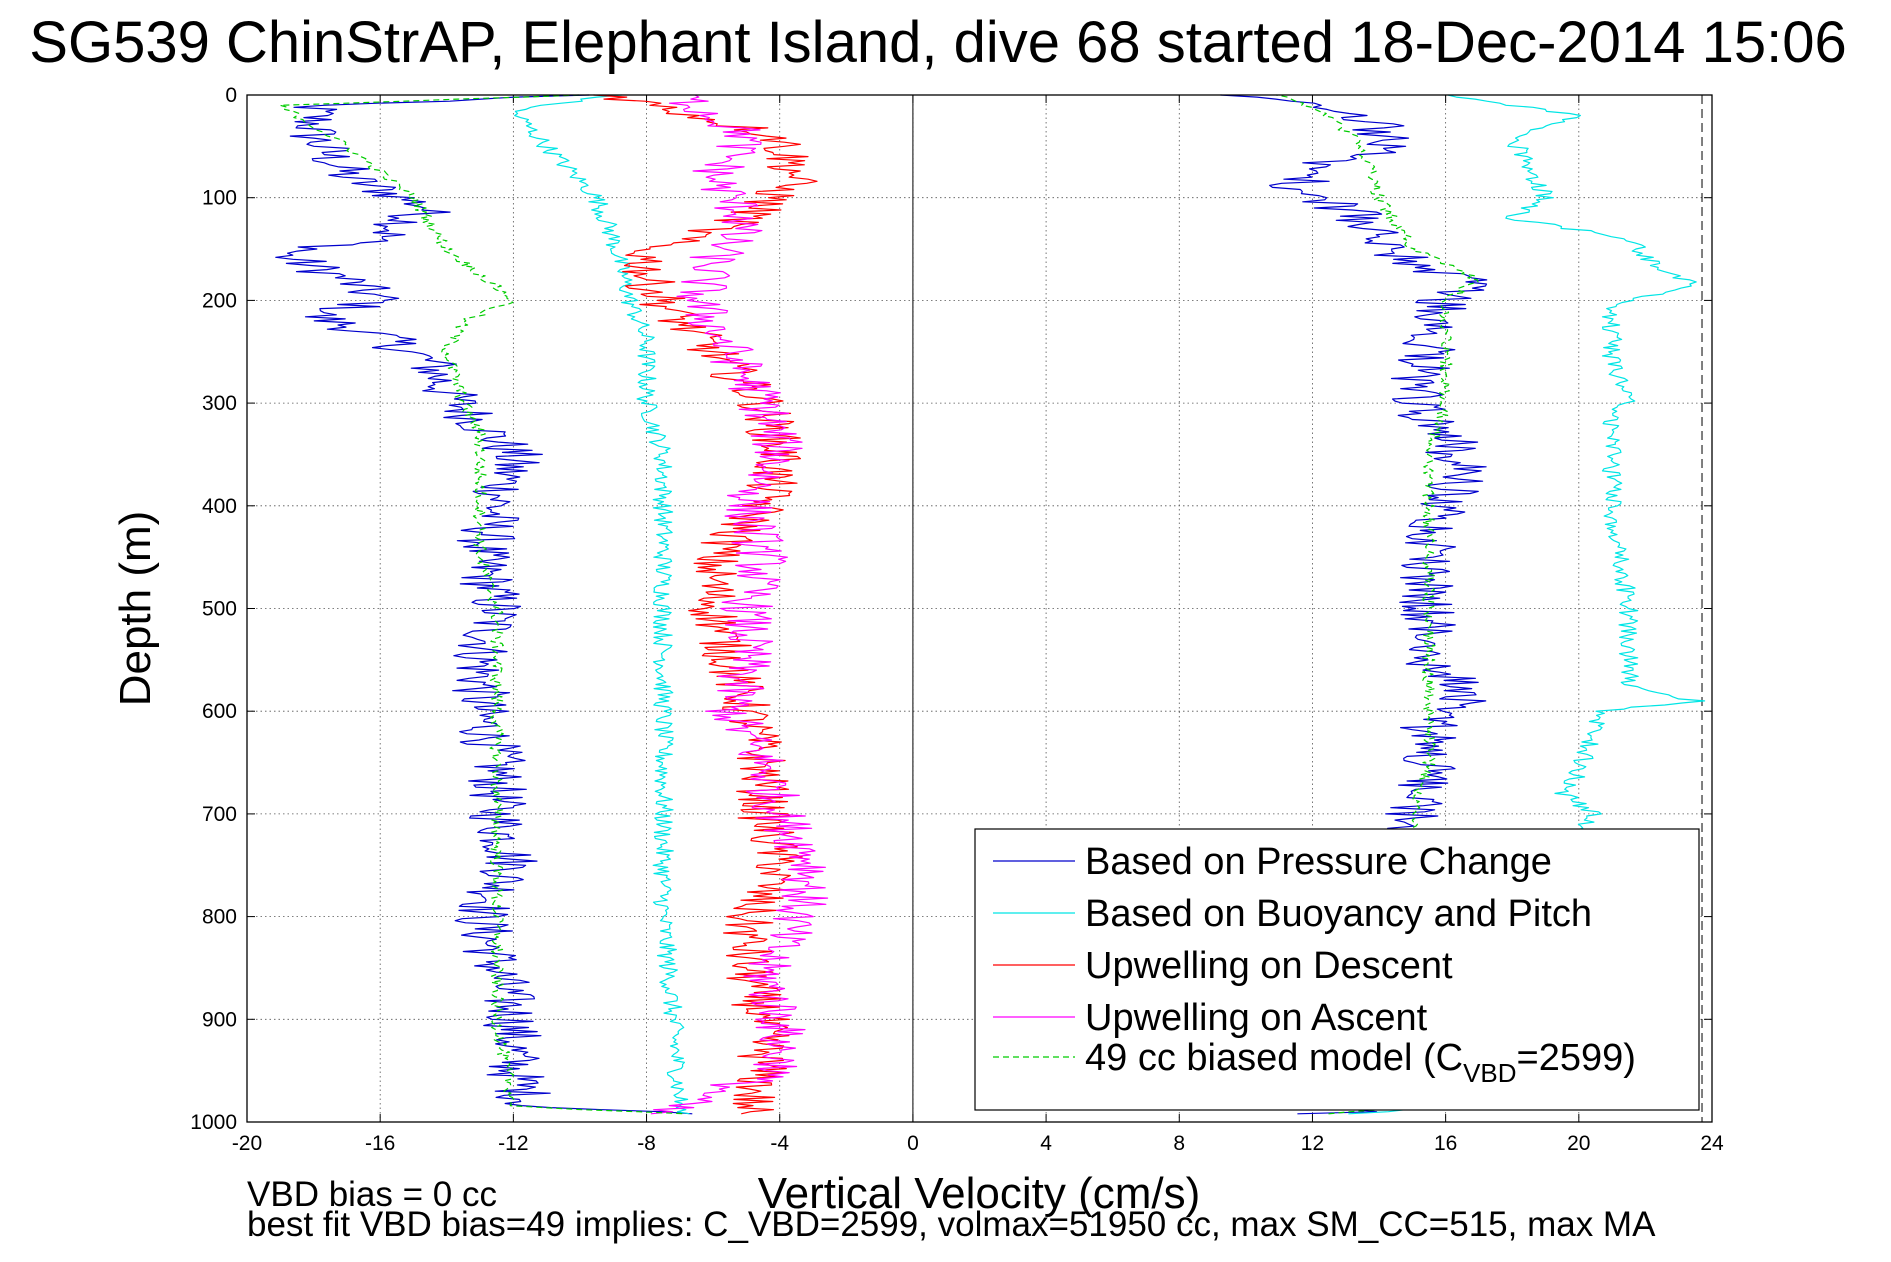 The width and height of the screenshot is (1891, 1262). Describe the element at coordinates (1046, 1143) in the screenshot. I see `x-tick-label: 4` at that location.